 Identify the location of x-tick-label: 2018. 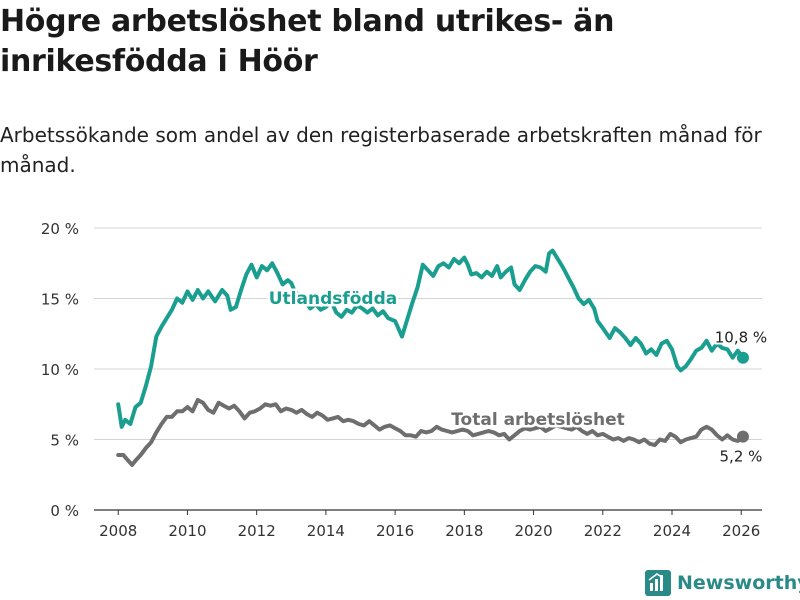
(464, 531).